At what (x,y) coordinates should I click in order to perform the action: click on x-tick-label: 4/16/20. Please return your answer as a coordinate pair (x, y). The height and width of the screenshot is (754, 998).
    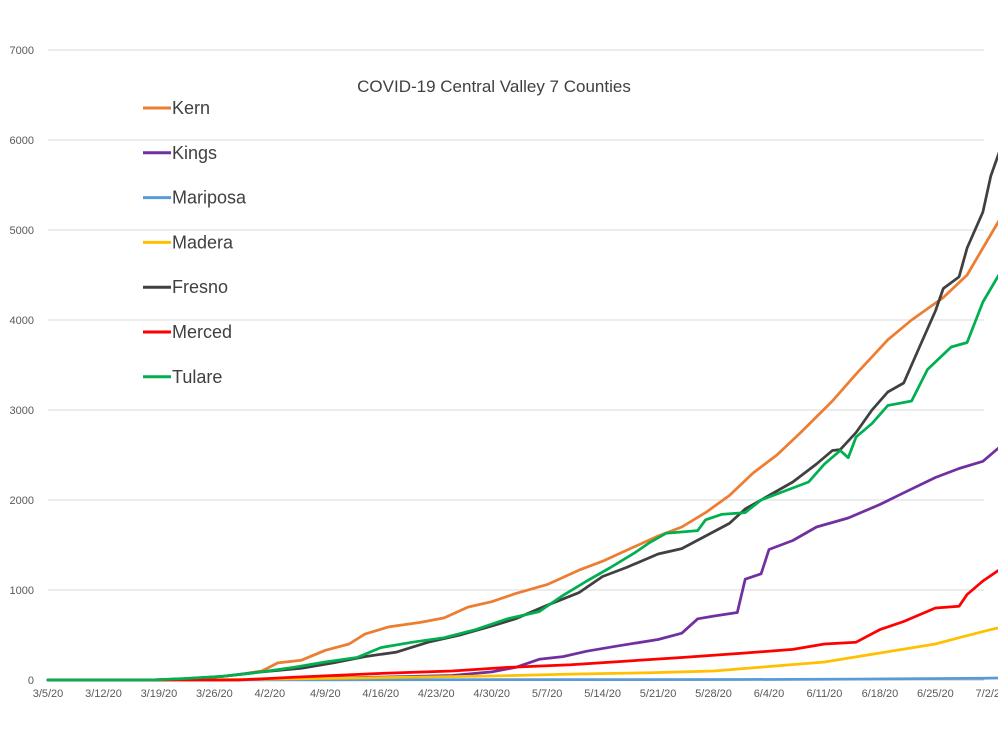
    Looking at the image, I should click on (380, 694).